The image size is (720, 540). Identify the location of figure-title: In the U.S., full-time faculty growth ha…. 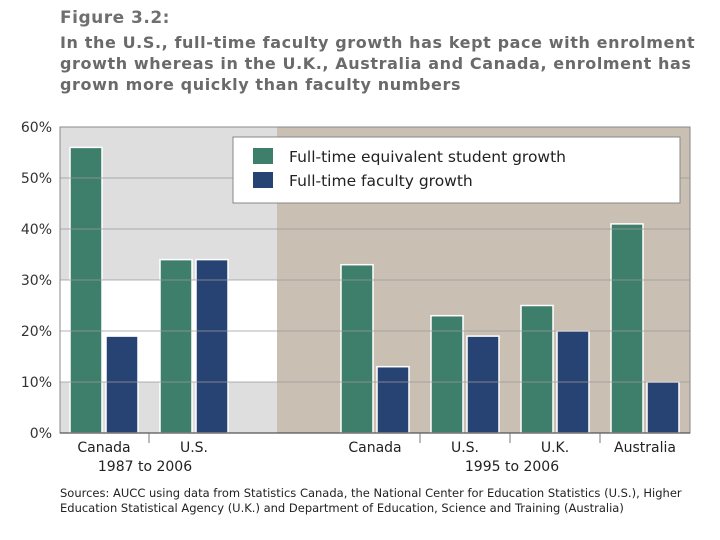
(378, 63).